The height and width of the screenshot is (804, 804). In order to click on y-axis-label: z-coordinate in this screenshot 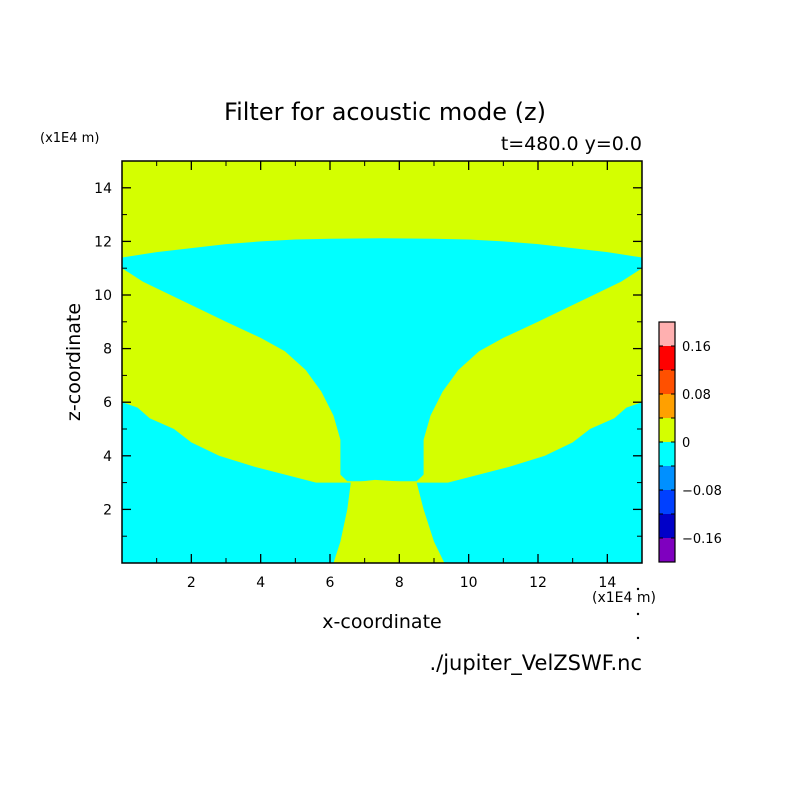, I will do `click(74, 362)`.